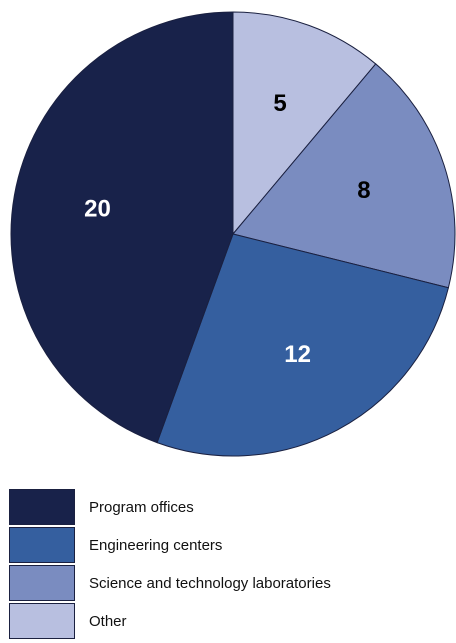 Image resolution: width=456 pixels, height=643 pixels. What do you see at coordinates (229, 507) in the screenshot?
I see `legend-item-program-offices: Program offices` at bounding box center [229, 507].